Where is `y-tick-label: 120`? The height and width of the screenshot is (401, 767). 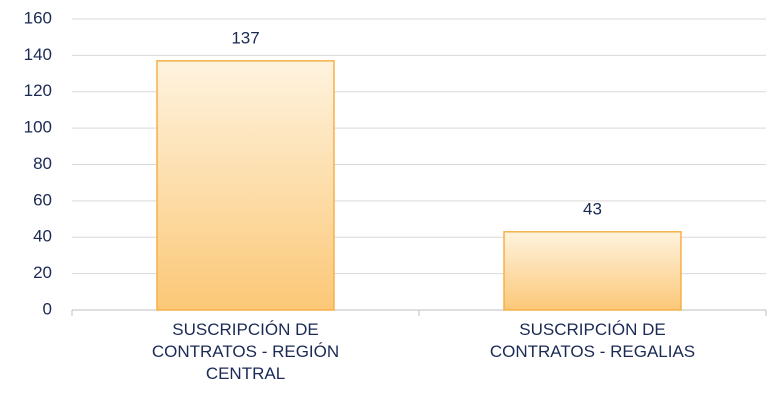 y-tick-label: 120 is located at coordinates (38, 90).